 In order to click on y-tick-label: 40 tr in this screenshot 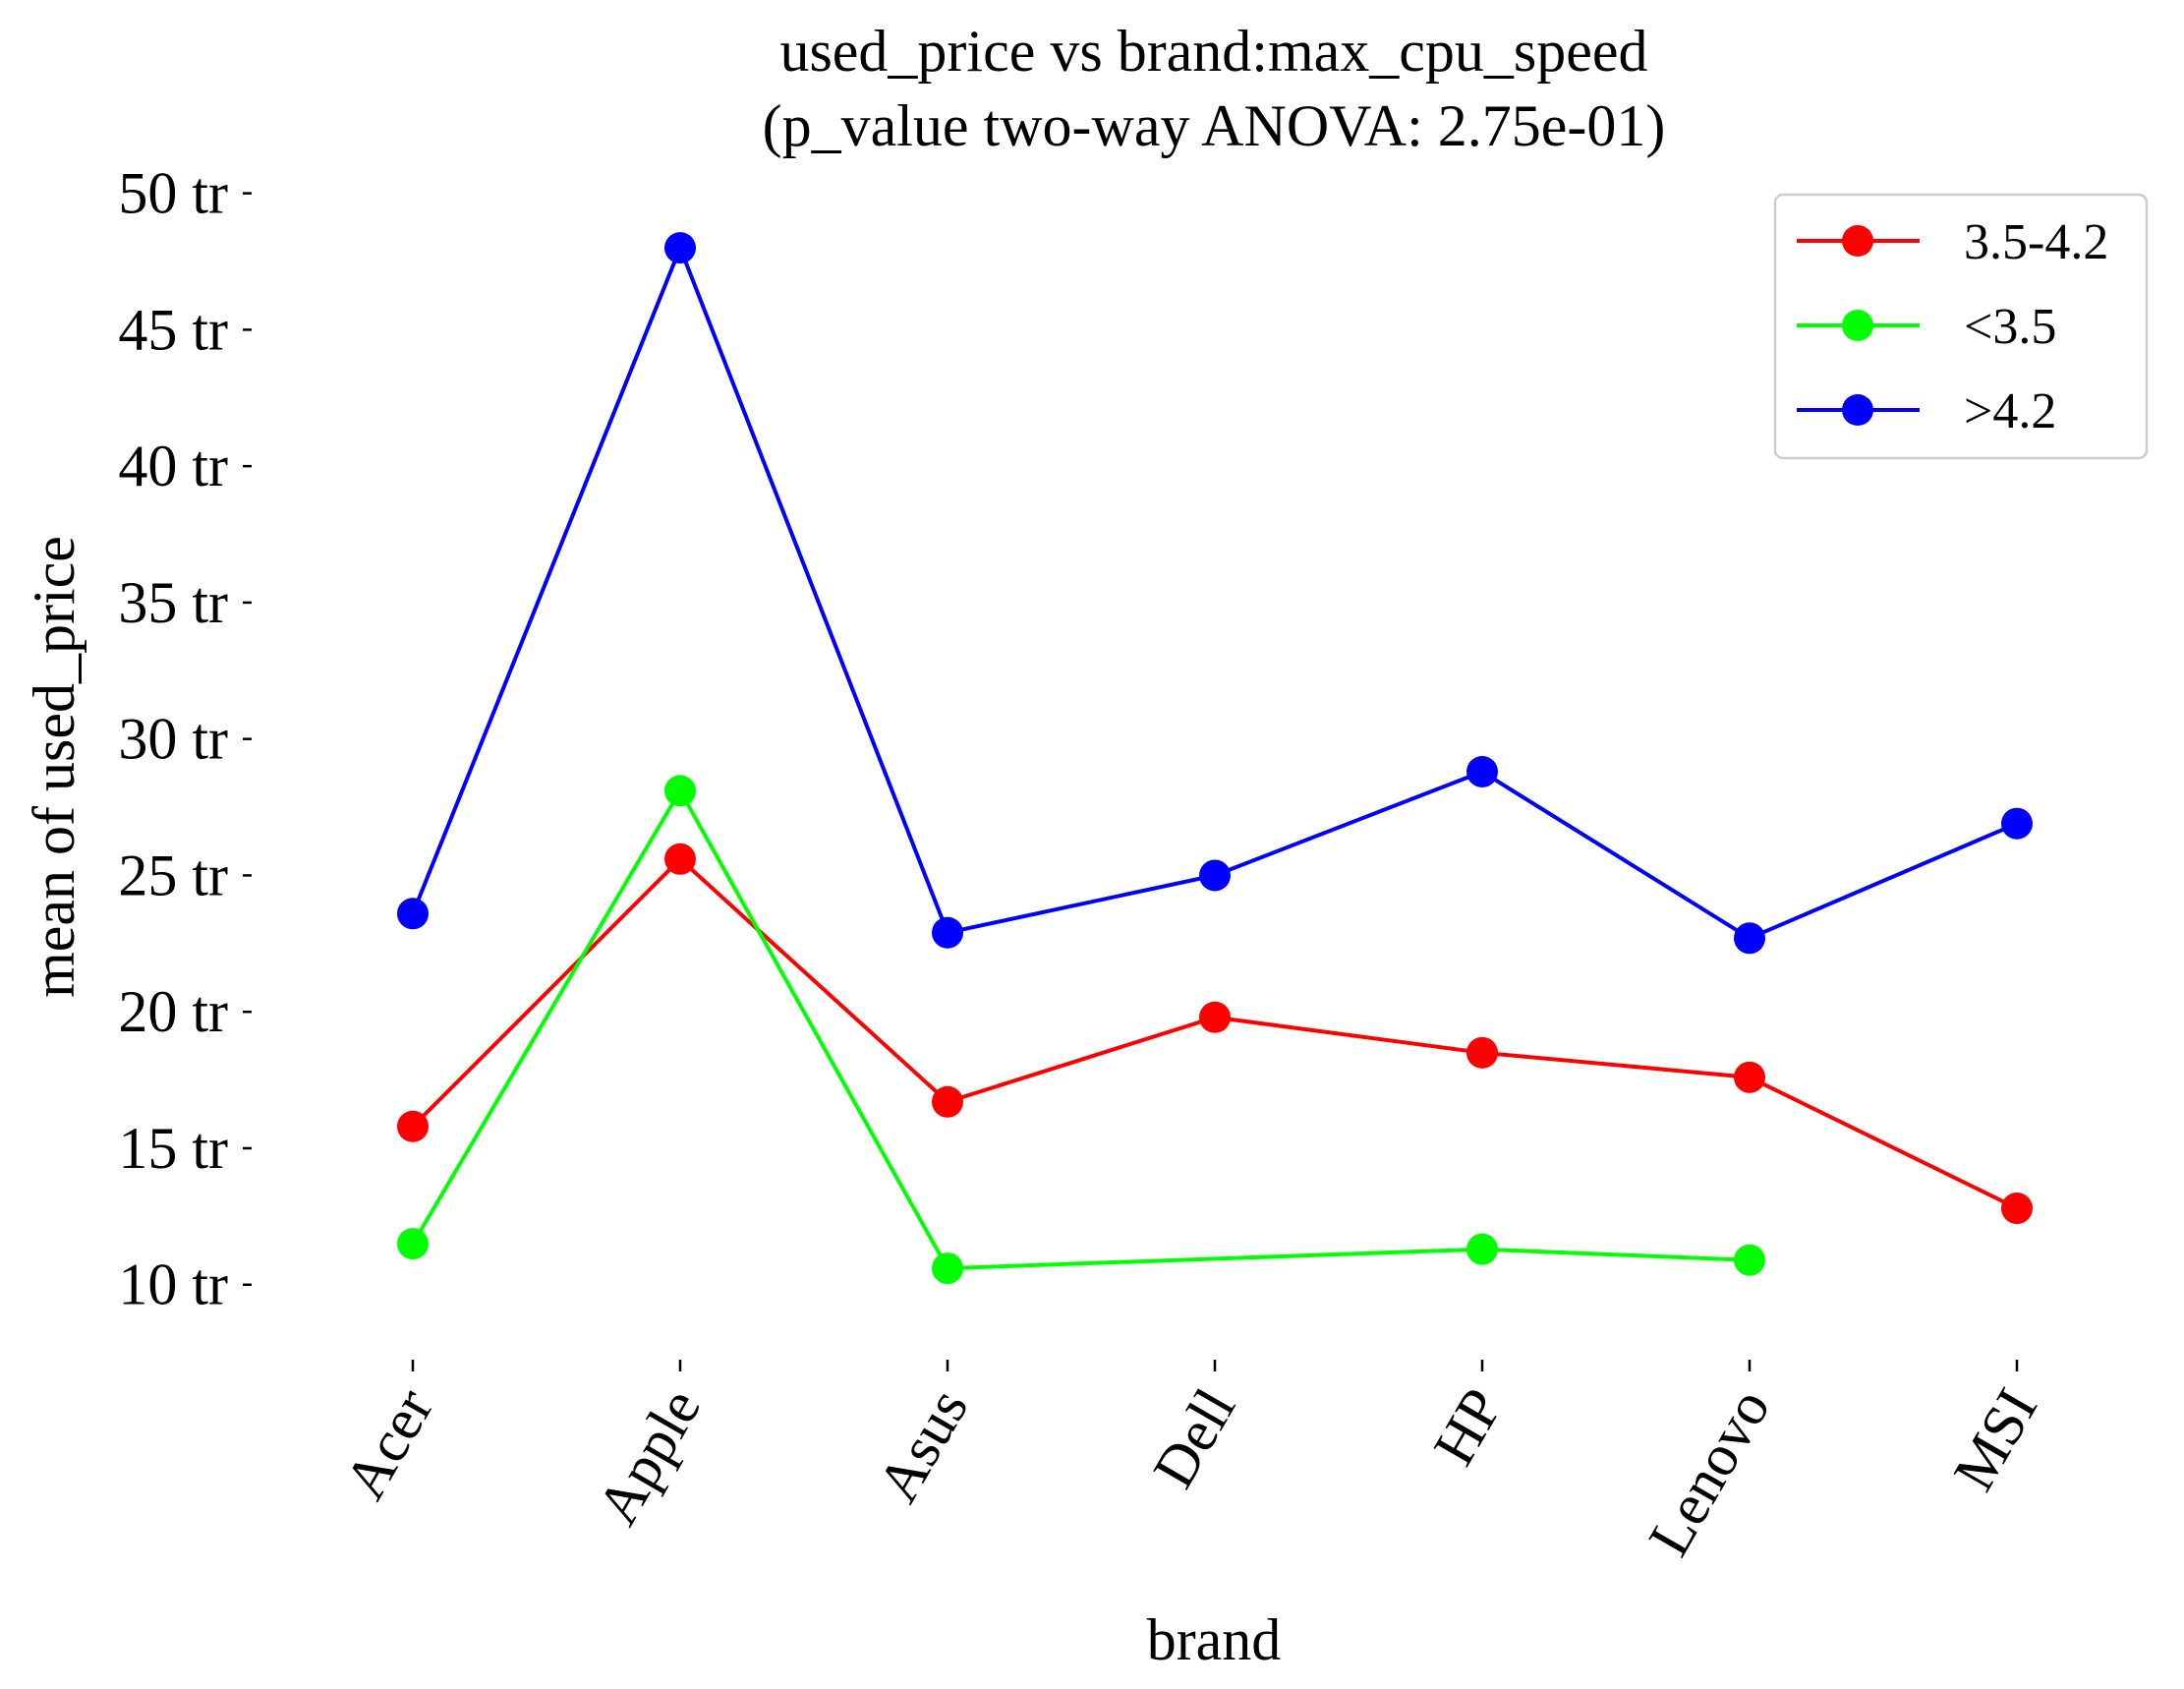, I will do `click(173, 466)`.